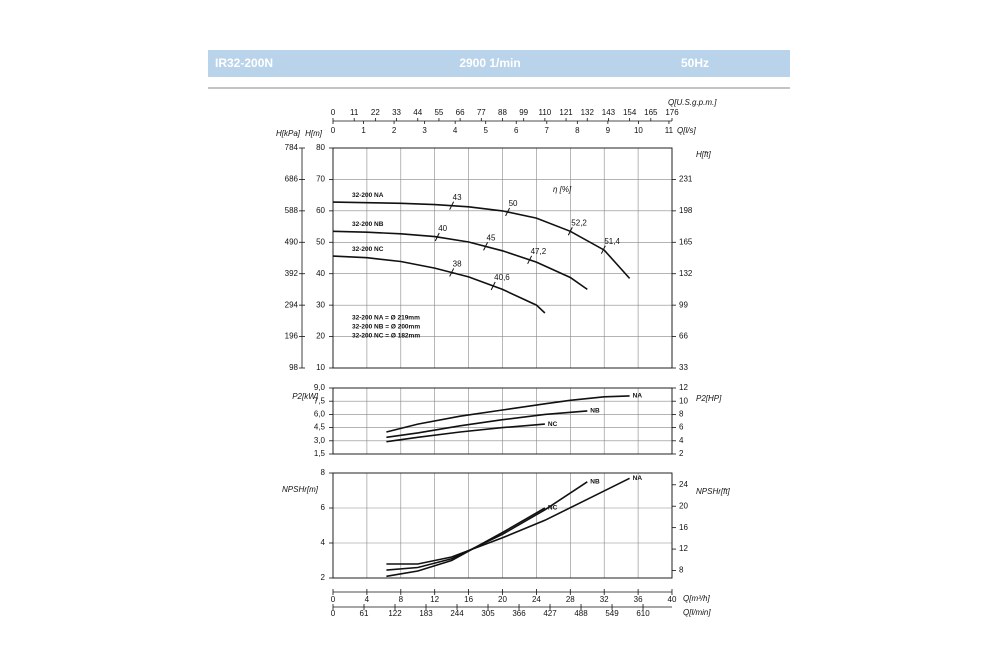  What do you see at coordinates (686, 241) in the screenshot?
I see `y2-tick-label: 165` at bounding box center [686, 241].